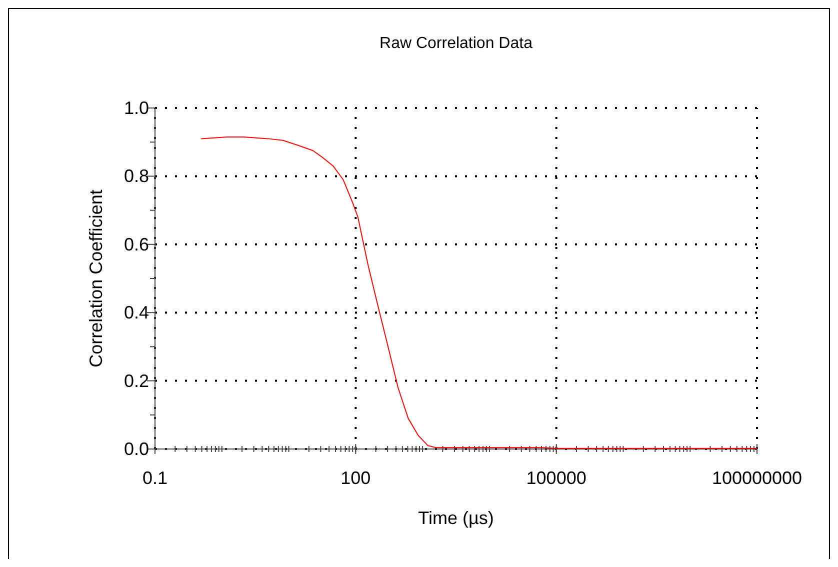  What do you see at coordinates (96, 279) in the screenshot?
I see `y-axis-title: Correlation Coefficient` at bounding box center [96, 279].